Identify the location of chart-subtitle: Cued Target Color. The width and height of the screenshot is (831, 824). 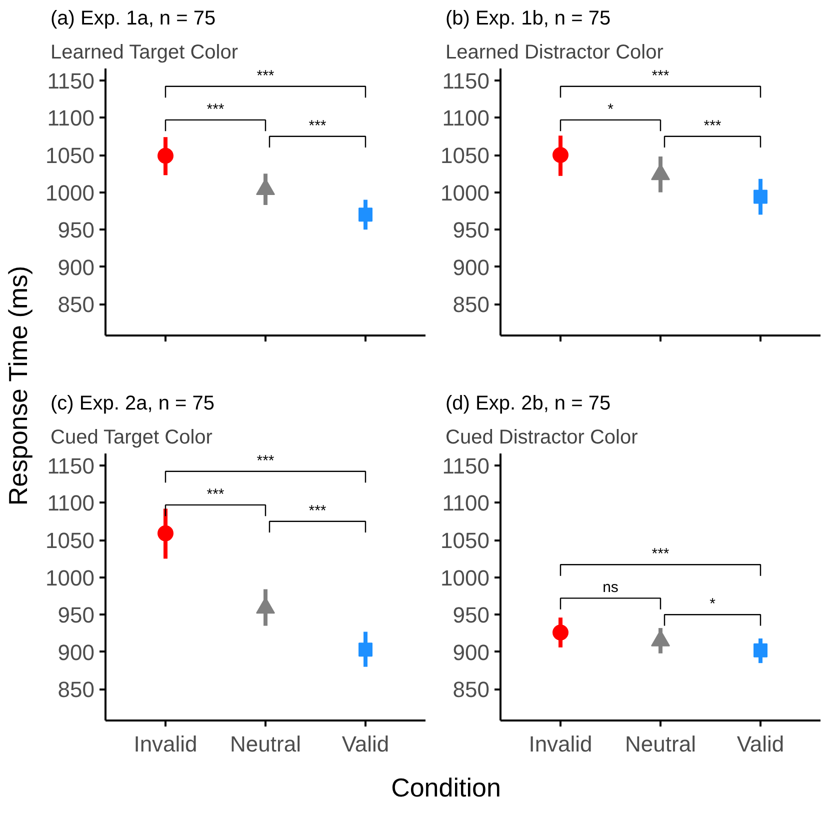
(131, 437).